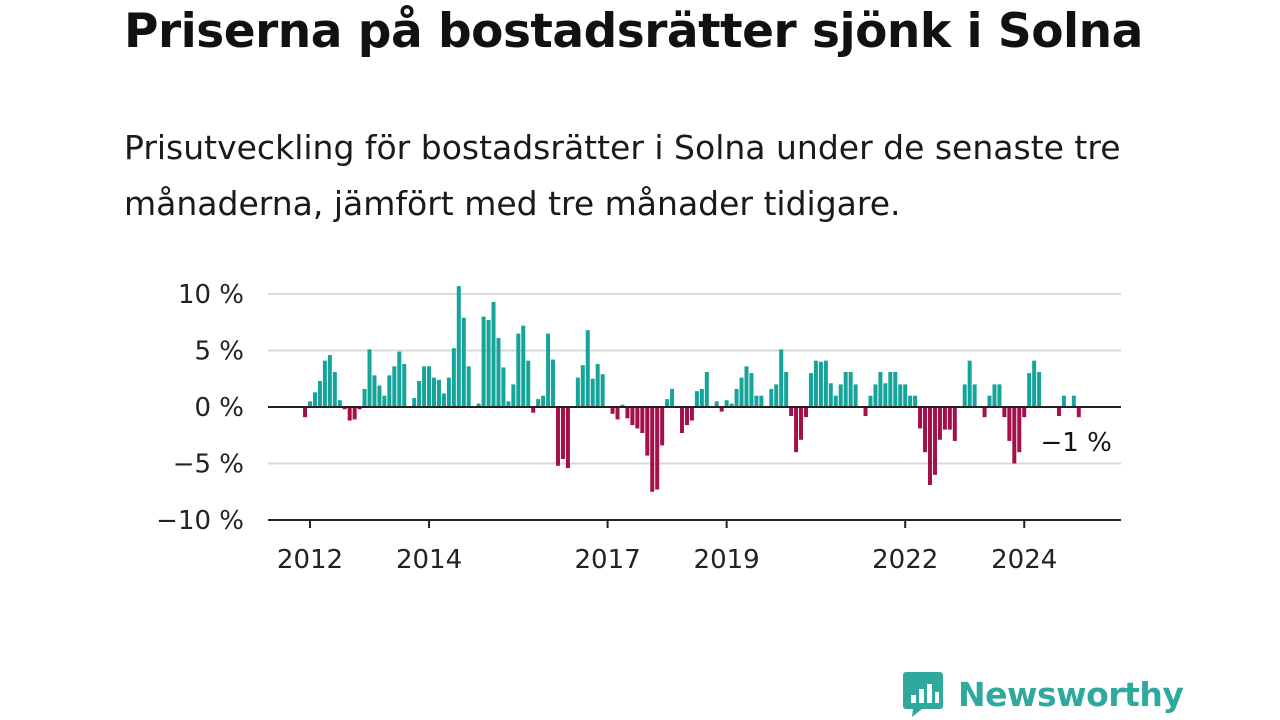  Describe the element at coordinates (429, 560) in the screenshot. I see `x-tick-label: 2014` at that location.